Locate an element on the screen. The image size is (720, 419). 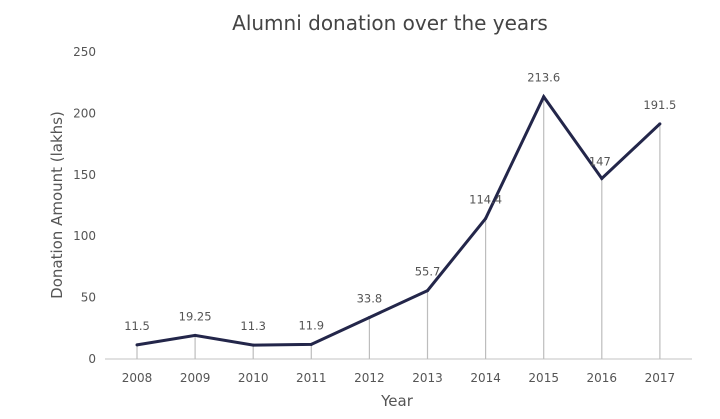
data-label: 114.4 is located at coordinates (485, 200).